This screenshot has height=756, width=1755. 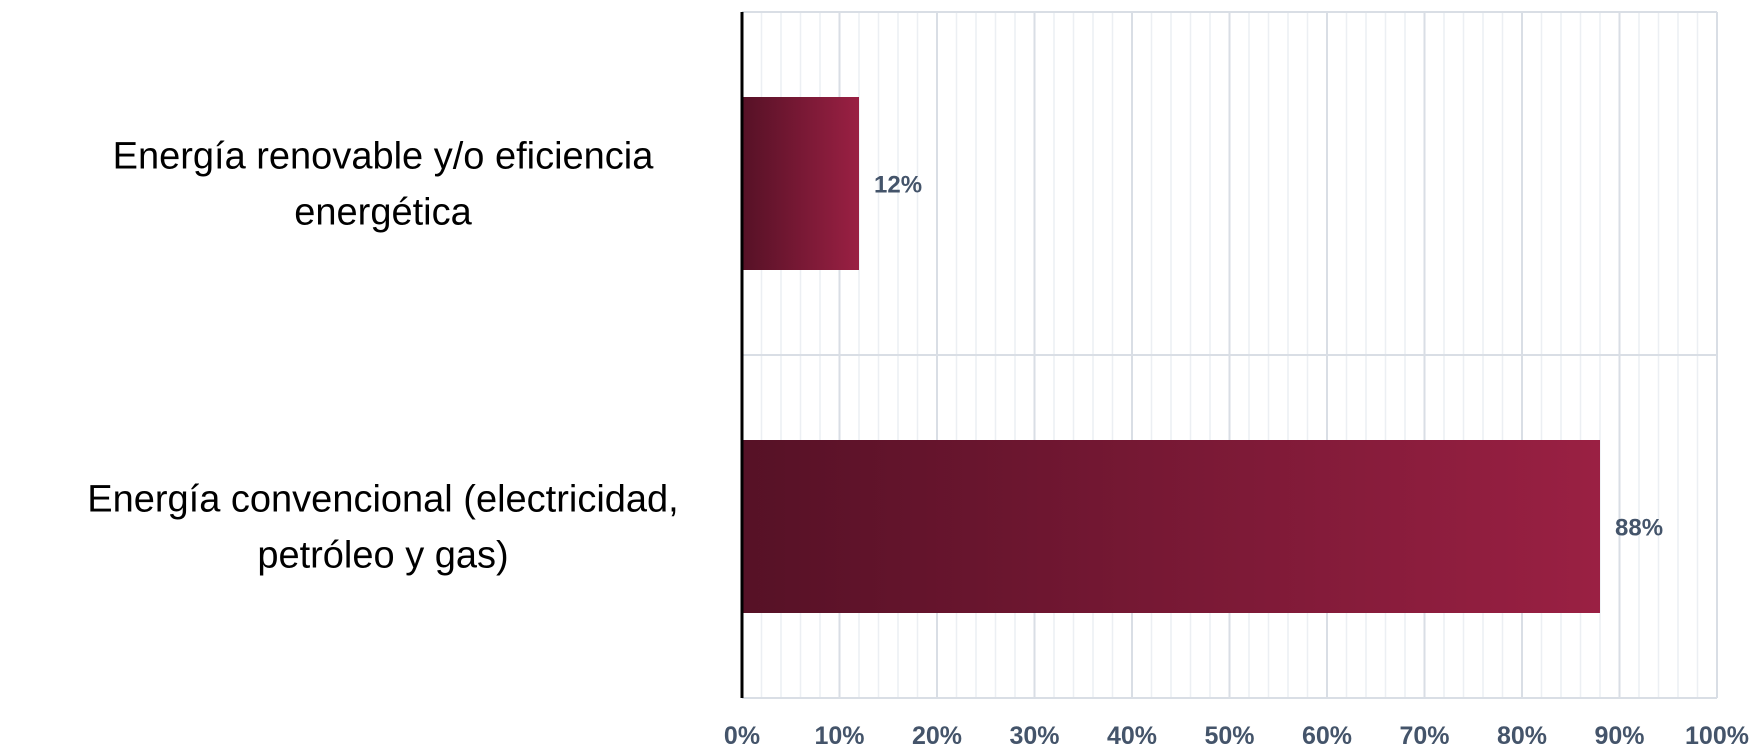 I want to click on x-tick-label: 70%, so click(x=1424, y=736).